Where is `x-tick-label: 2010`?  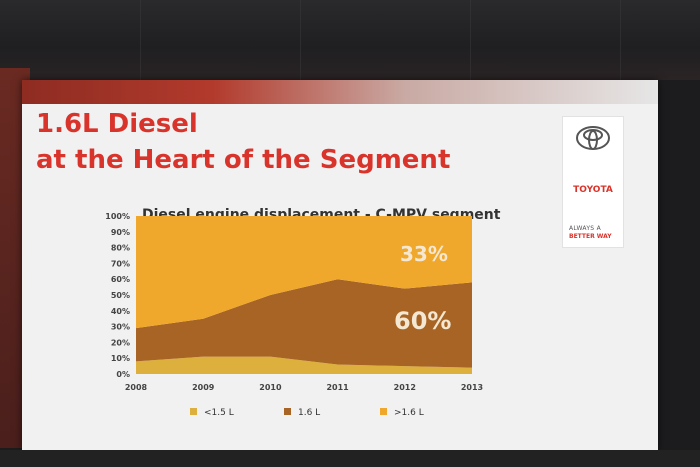
x-tick-label: 2010 is located at coordinates (270, 387).